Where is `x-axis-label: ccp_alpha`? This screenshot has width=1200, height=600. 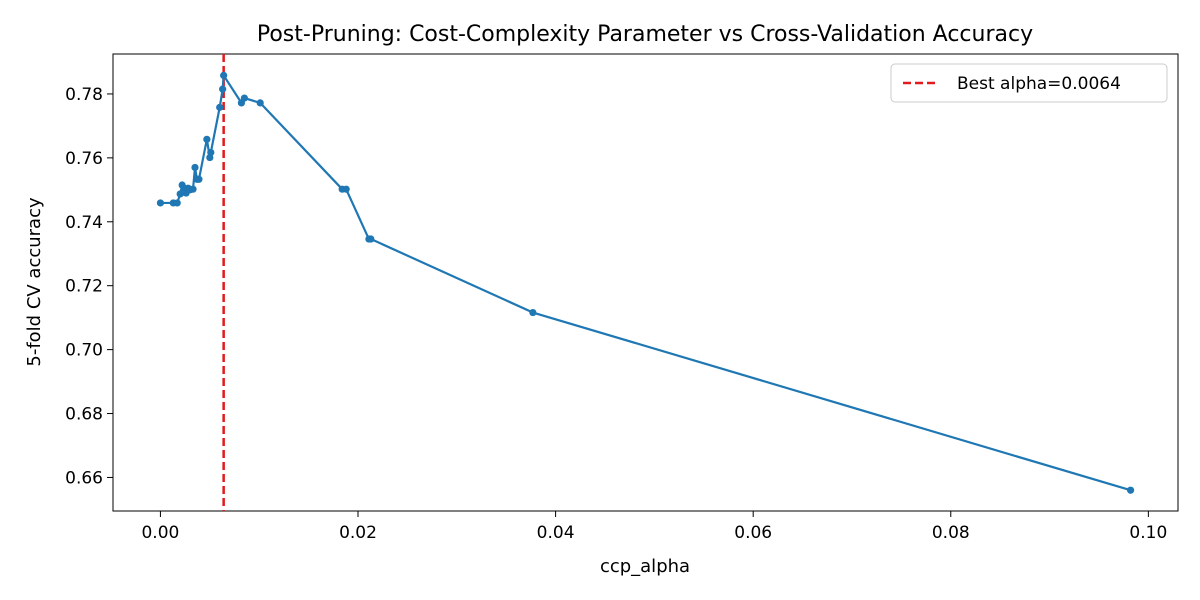 x-axis-label: ccp_alpha is located at coordinates (645, 566).